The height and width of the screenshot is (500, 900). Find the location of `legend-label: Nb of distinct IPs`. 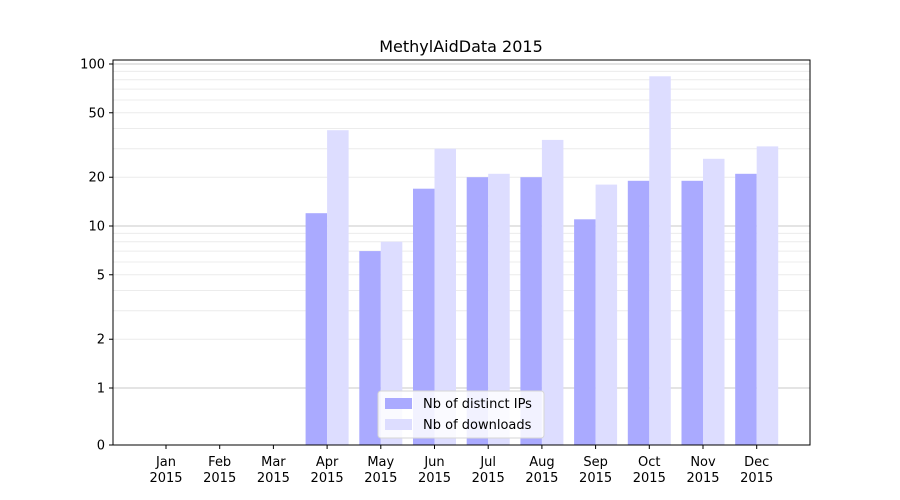

legend-label: Nb of distinct IPs is located at coordinates (477, 404).